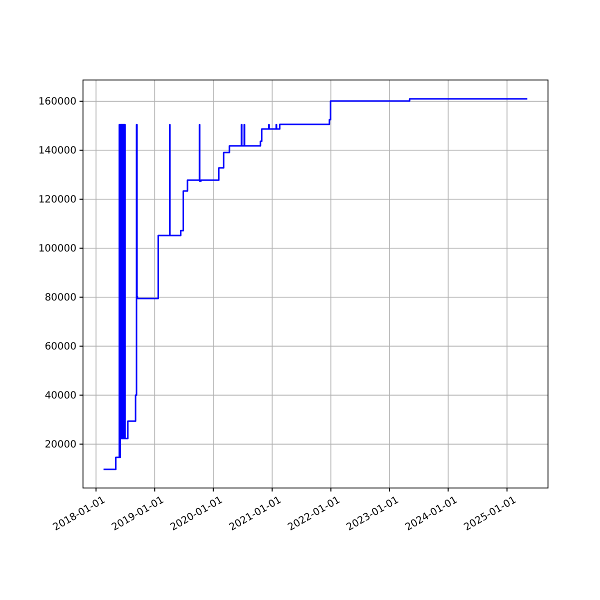  What do you see at coordinates (57, 150) in the screenshot?
I see `y-tick-label: 140000` at bounding box center [57, 150].